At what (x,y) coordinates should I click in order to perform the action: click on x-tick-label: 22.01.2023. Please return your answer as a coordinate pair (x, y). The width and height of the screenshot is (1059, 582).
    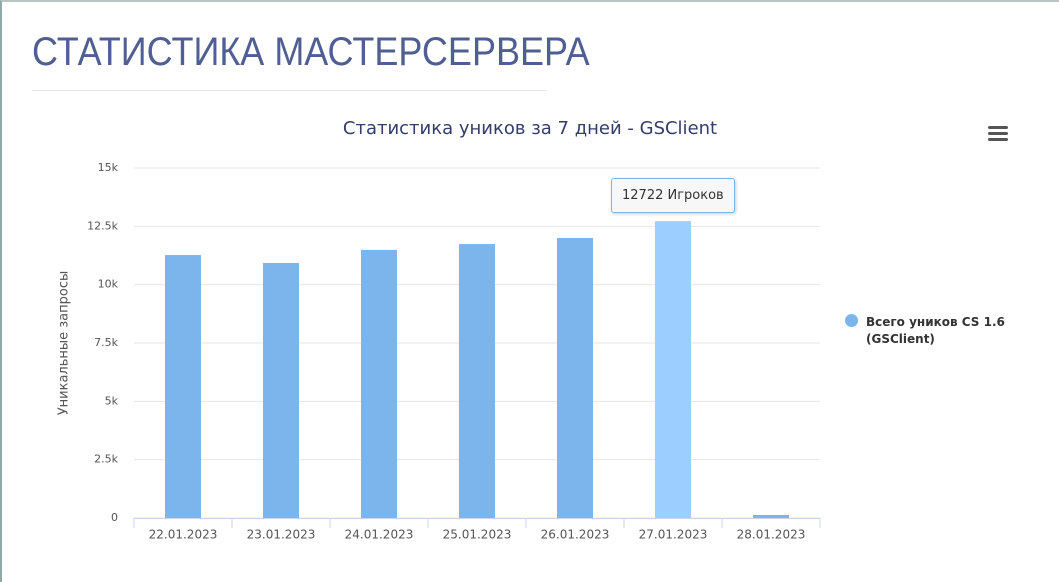
    Looking at the image, I should click on (183, 535).